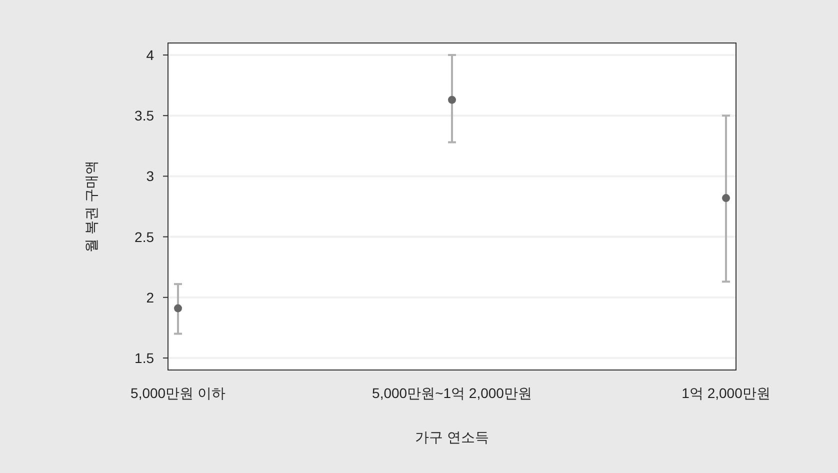  Describe the element at coordinates (144, 116) in the screenshot. I see `y-tick-label: 3.5` at that location.